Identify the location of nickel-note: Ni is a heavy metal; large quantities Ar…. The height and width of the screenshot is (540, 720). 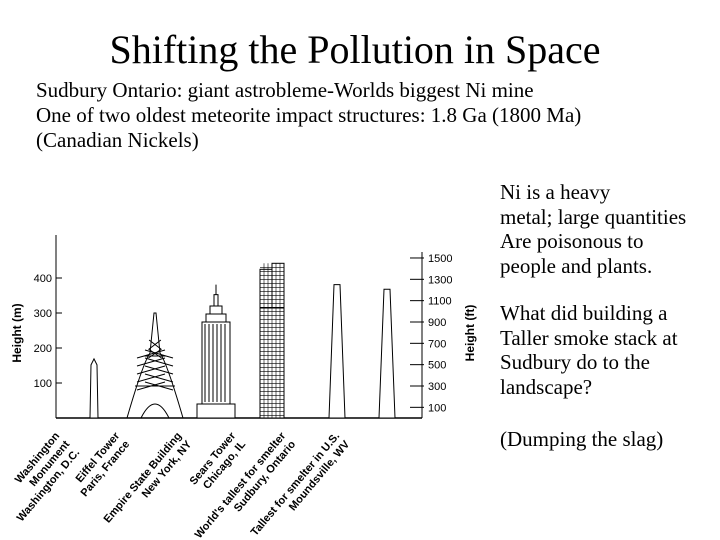
(610, 229).